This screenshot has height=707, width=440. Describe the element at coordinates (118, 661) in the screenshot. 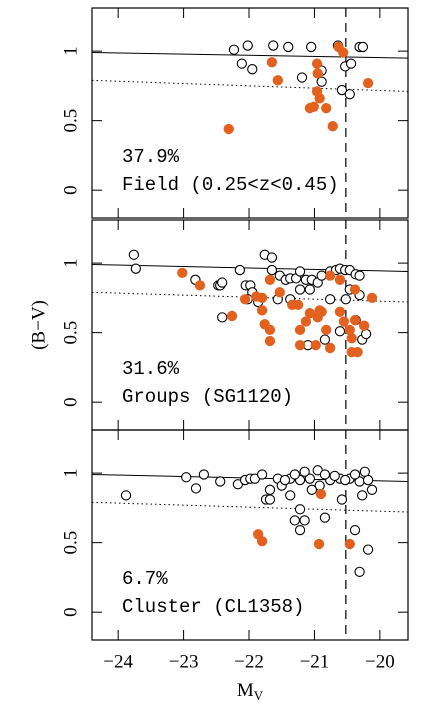

I see `x-tick-label: −24` at that location.